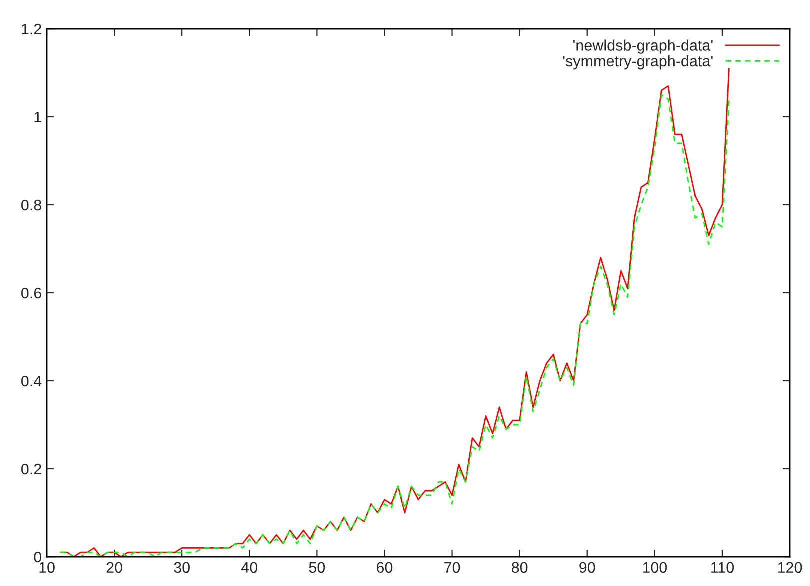 The width and height of the screenshot is (810, 586). Describe the element at coordinates (452, 568) in the screenshot. I see `x-tick-label: 70` at that location.